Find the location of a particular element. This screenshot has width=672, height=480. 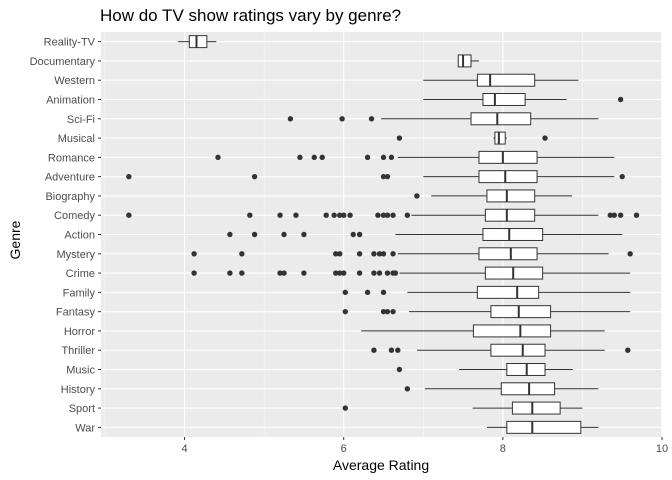

box-war is located at coordinates (542, 427).